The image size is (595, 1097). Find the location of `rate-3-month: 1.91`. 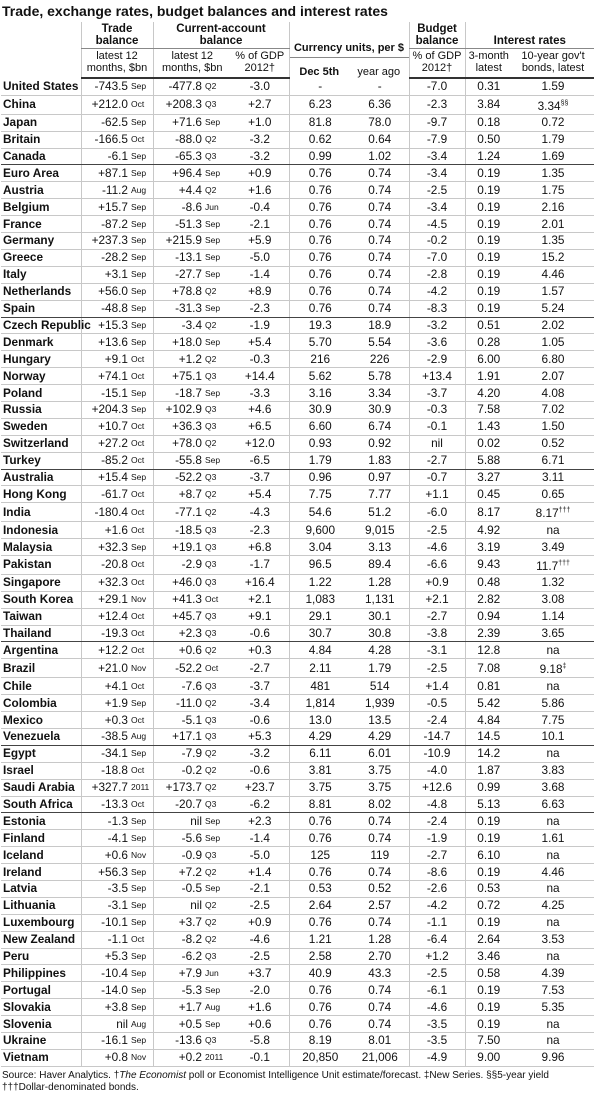

rate-3-month: 1.91 is located at coordinates (488, 376).